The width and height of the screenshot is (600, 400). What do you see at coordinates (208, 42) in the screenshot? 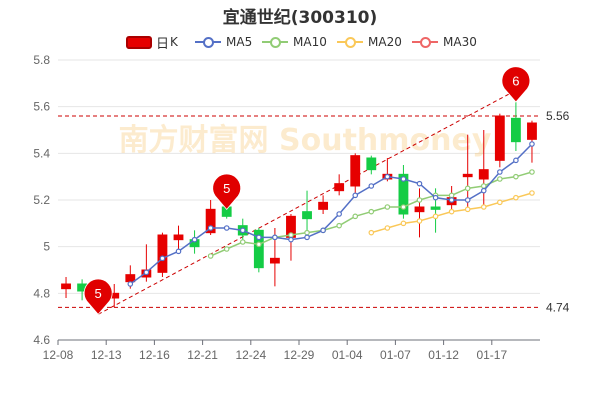
I see `ma5-swatch` at bounding box center [208, 42].